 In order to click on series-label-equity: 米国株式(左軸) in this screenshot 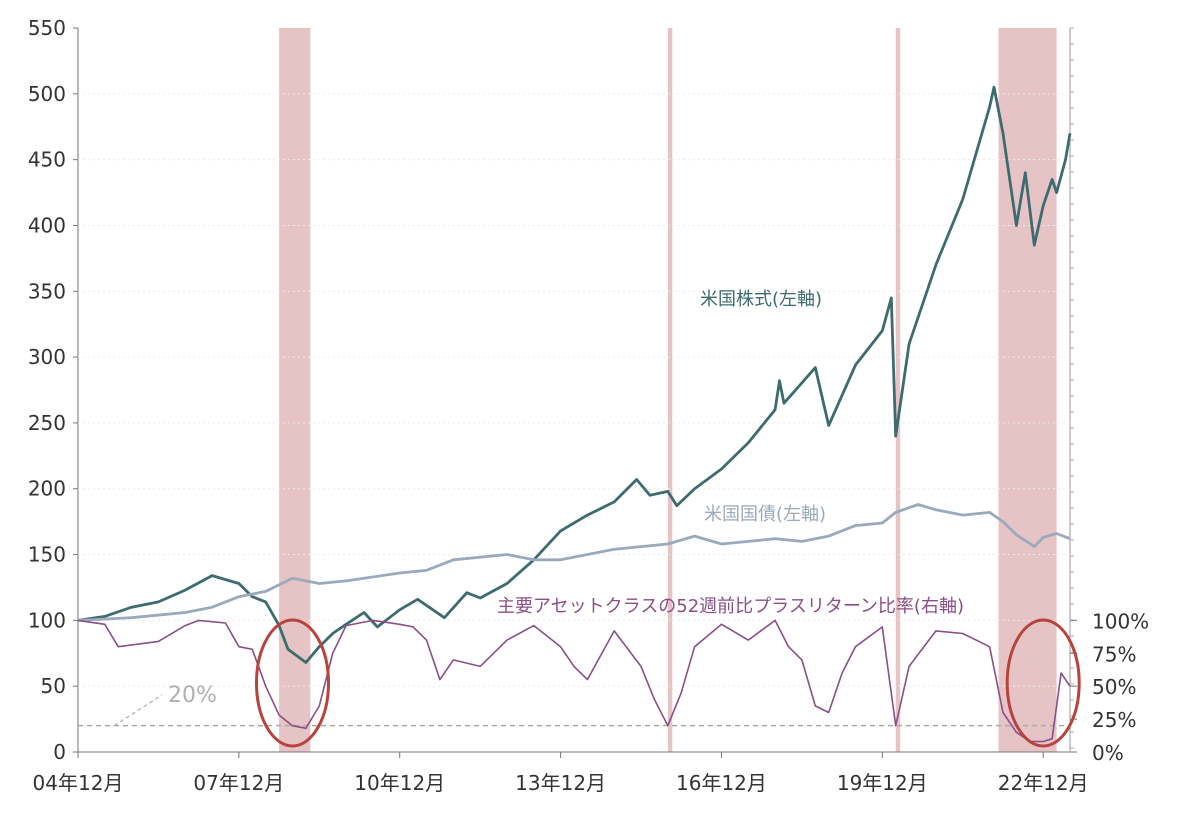, I will do `click(761, 299)`.